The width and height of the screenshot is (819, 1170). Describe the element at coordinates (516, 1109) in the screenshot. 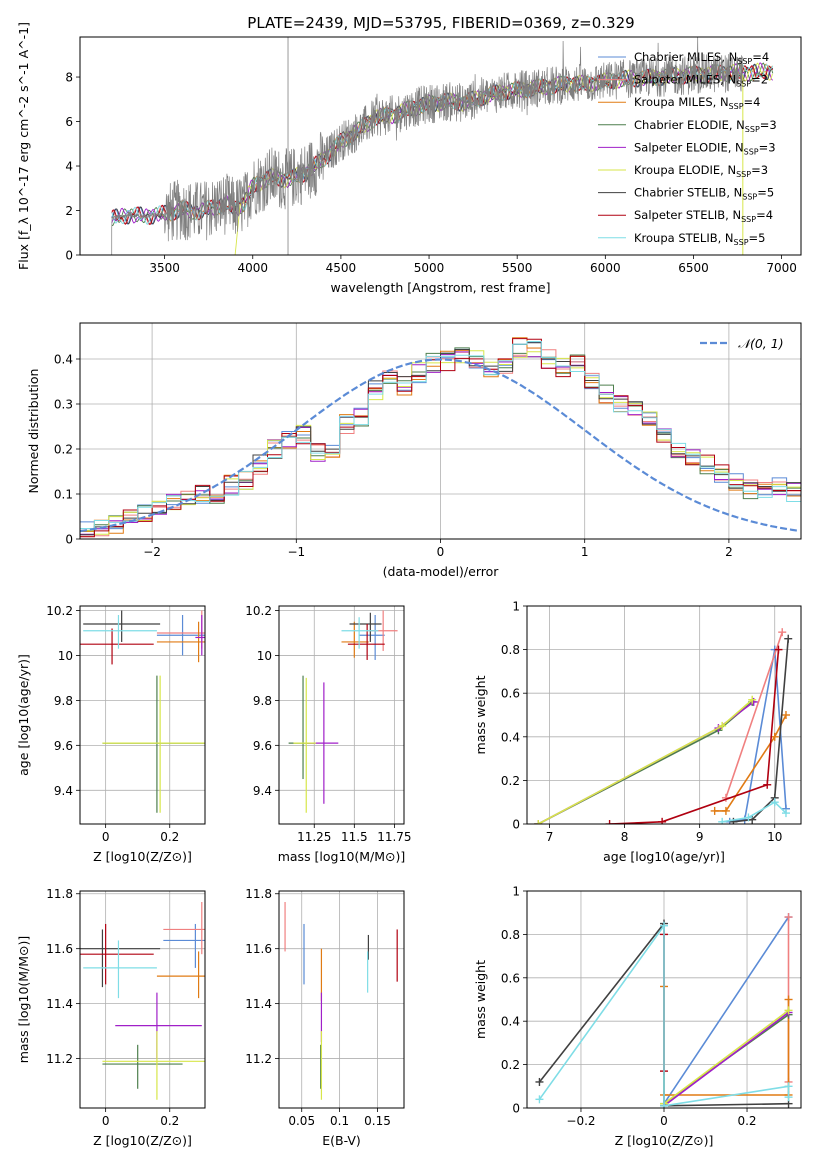

I see `y-tick-label: 0` at that location.